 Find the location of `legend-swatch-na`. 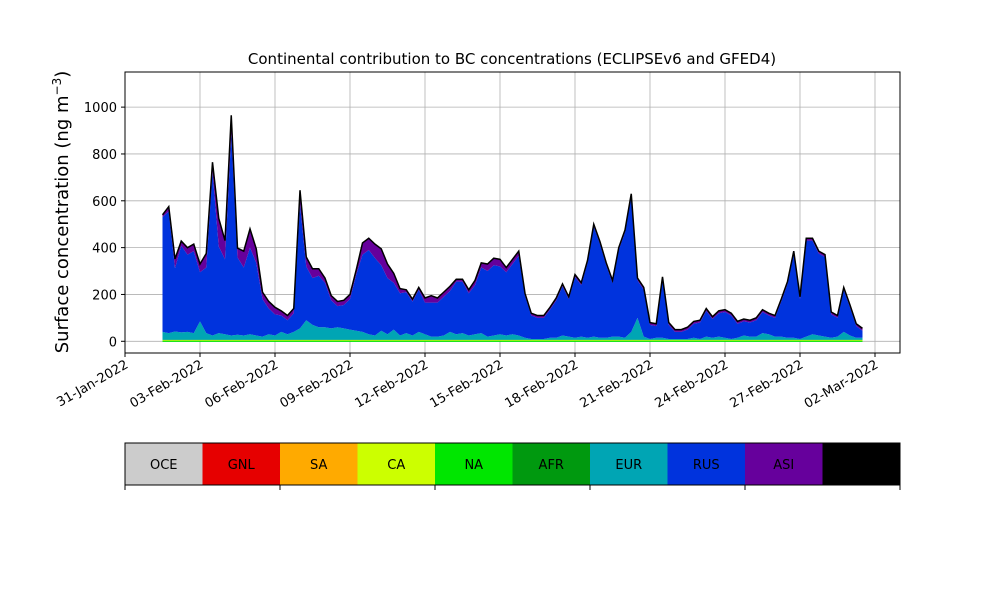

legend-swatch-na is located at coordinates (474, 464).